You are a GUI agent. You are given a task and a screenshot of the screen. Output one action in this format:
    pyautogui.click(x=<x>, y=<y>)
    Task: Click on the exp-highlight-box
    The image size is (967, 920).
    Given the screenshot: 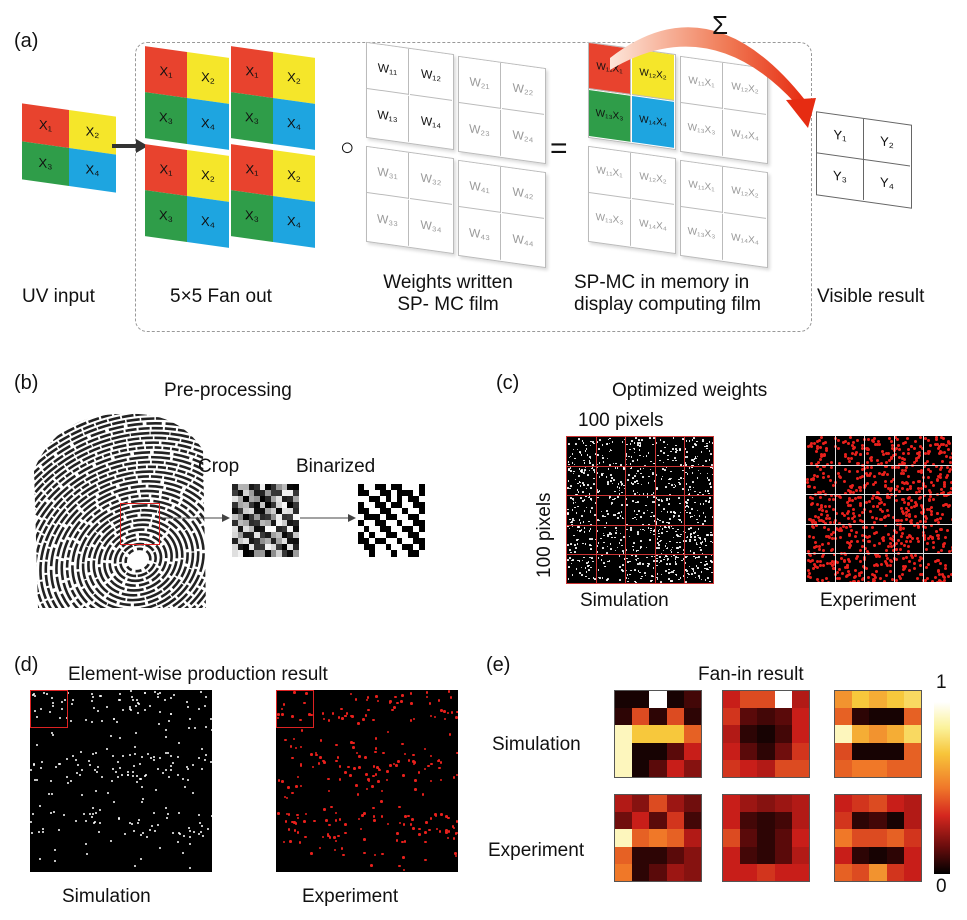 What is the action you would take?
    pyautogui.click(x=295, y=709)
    